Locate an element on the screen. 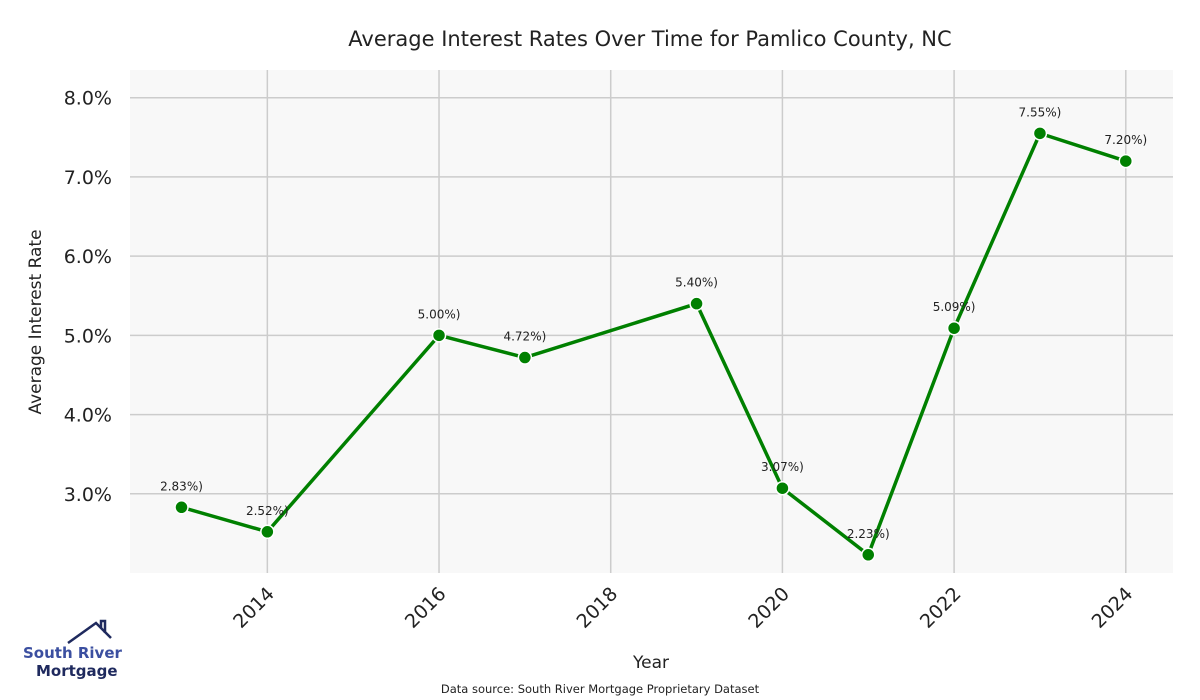 The height and width of the screenshot is (700, 1200). x-tick-label: 2024 is located at coordinates (1113, 608).